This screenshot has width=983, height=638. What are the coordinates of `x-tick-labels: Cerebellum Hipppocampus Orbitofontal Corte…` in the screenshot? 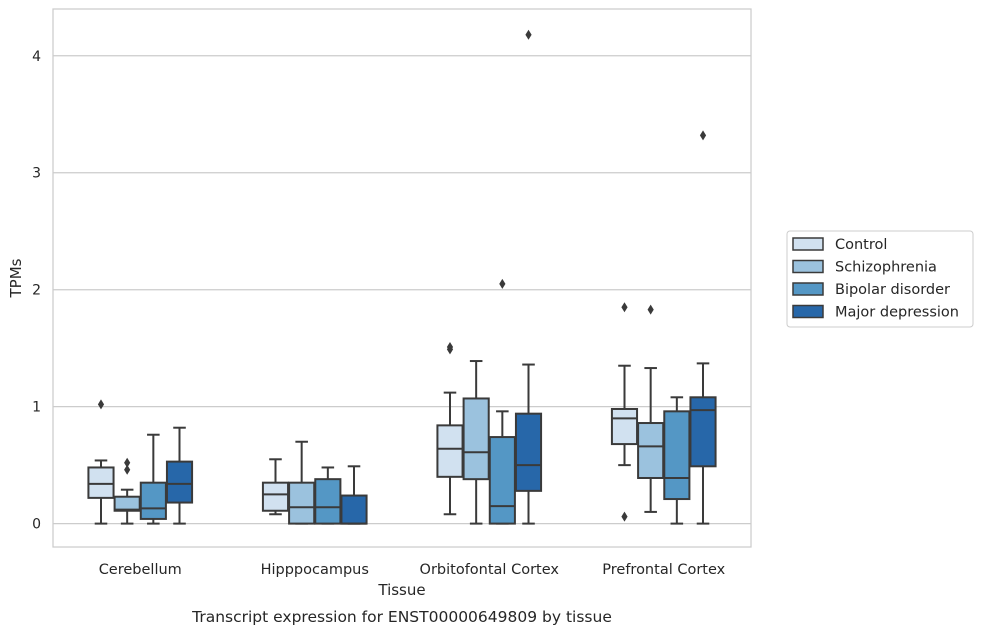 It's located at (412, 570).